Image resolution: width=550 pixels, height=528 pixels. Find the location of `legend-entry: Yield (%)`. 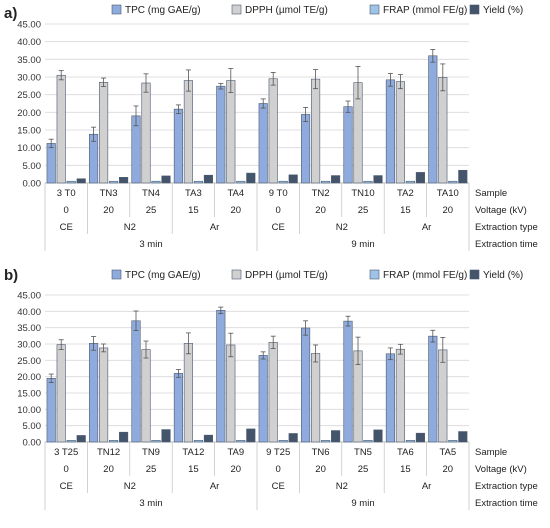

legend-entry: Yield (%) is located at coordinates (503, 275).